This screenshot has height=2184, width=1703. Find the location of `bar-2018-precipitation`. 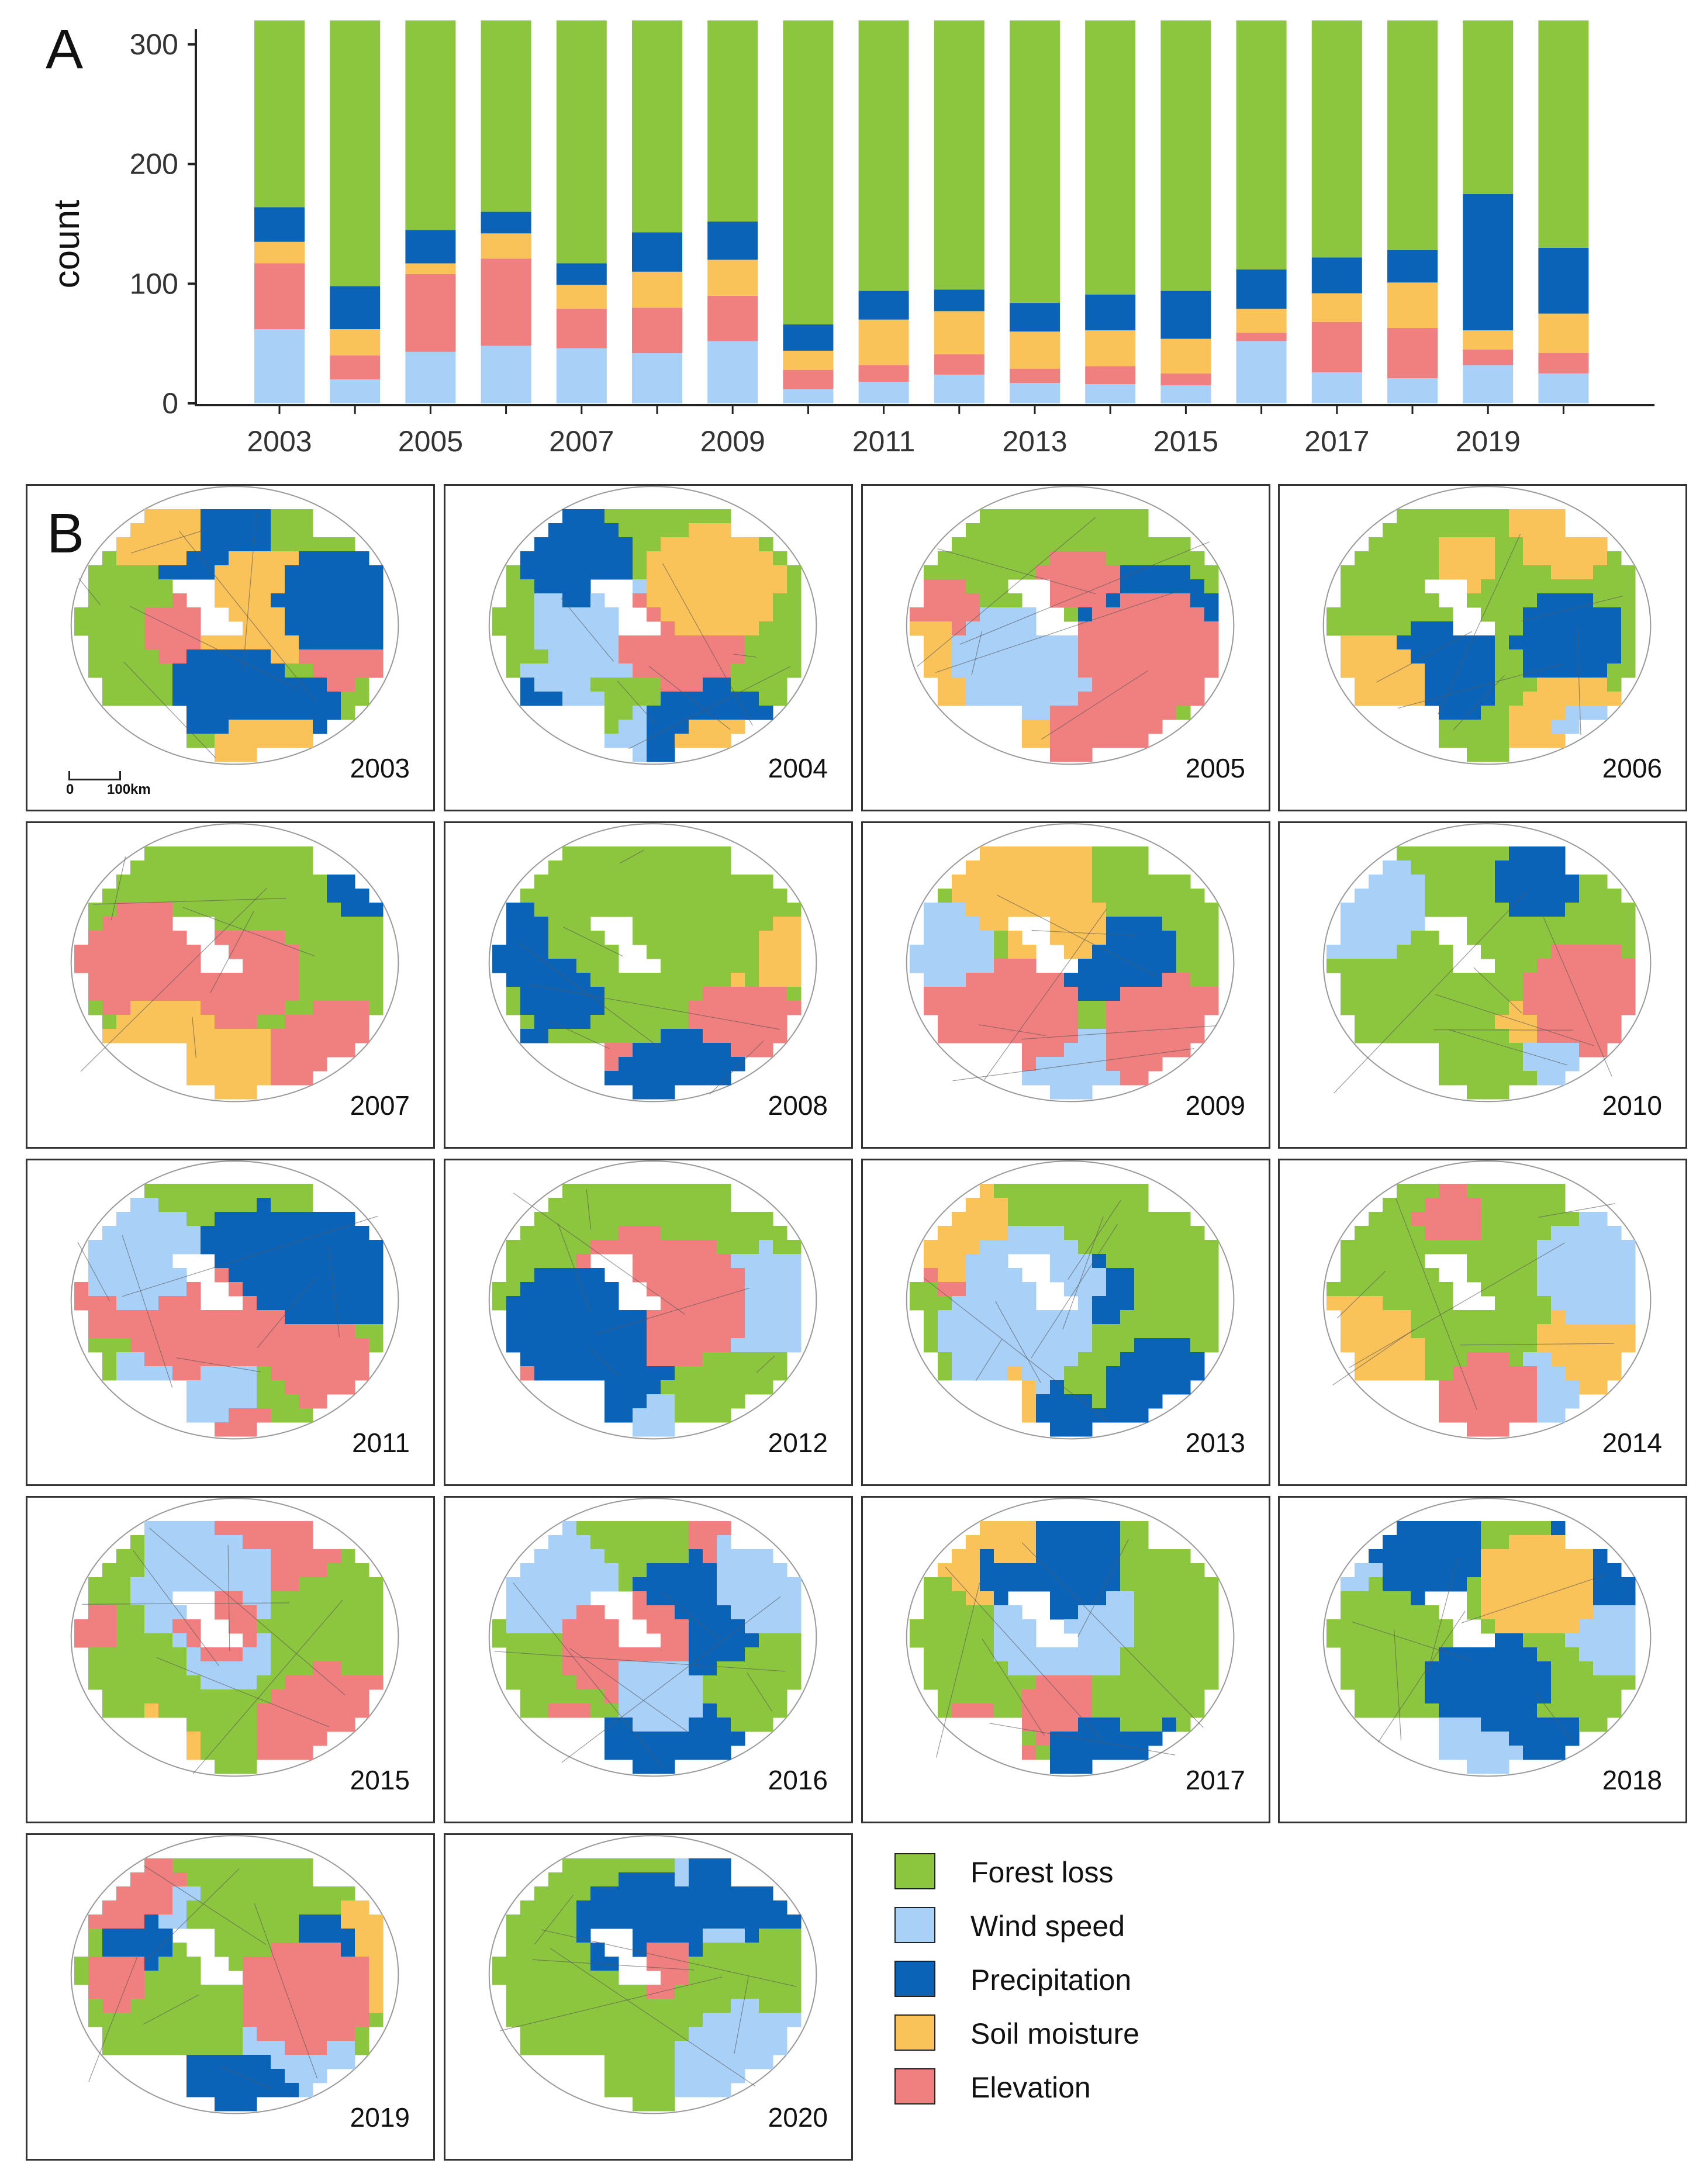

bar-2018-precipitation is located at coordinates (1412, 266).